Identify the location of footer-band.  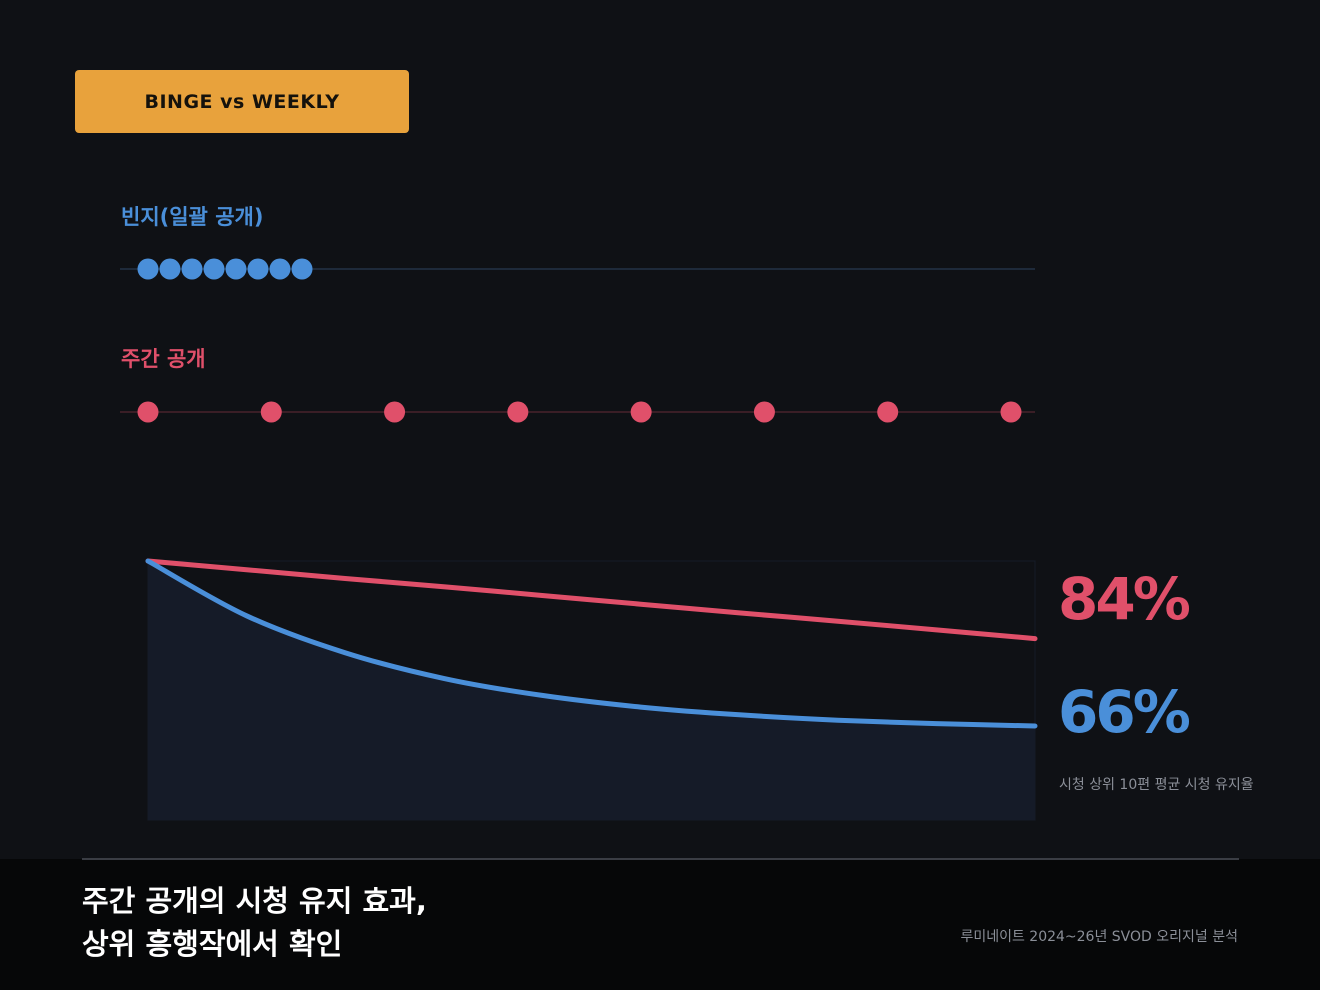
(660, 924).